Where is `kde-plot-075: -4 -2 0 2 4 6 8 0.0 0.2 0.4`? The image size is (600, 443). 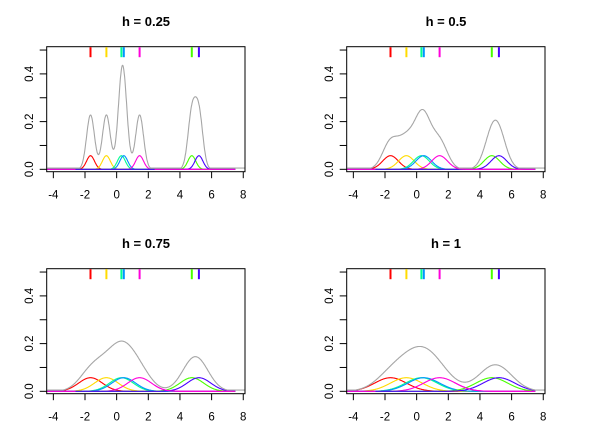
kde-plot-075: -4 -2 0 2 4 6 8 0.0 0.2 0.4 is located at coordinates (135, 346).